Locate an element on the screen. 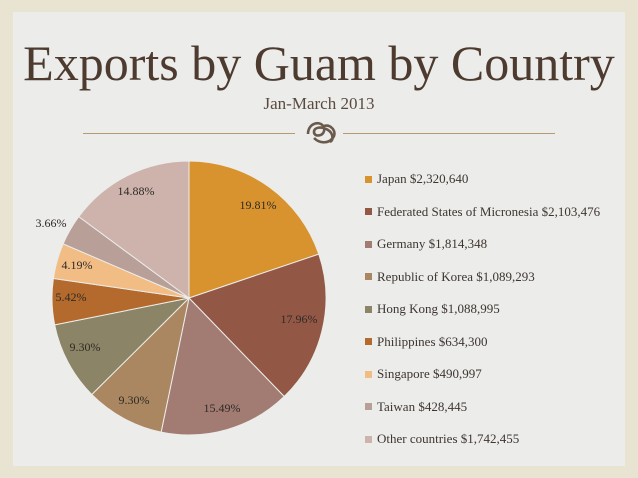  legend-label: Other countries $1,742,455 is located at coordinates (448, 439).